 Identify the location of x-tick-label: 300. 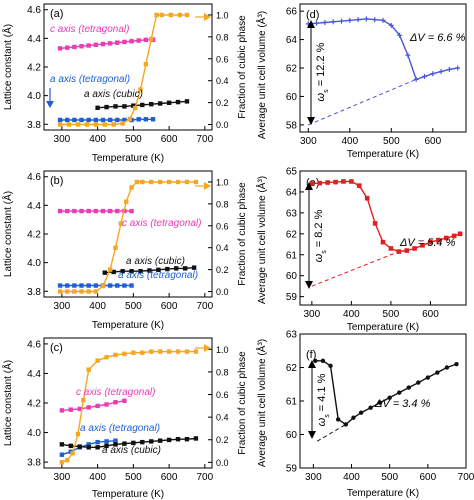
(313, 477).